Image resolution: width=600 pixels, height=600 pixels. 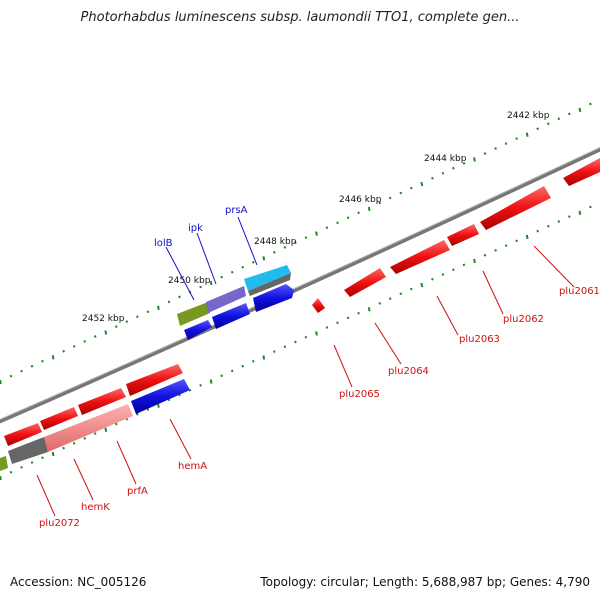 What do you see at coordinates (365, 282) in the screenshot?
I see `gene-plu2064` at bounding box center [365, 282].